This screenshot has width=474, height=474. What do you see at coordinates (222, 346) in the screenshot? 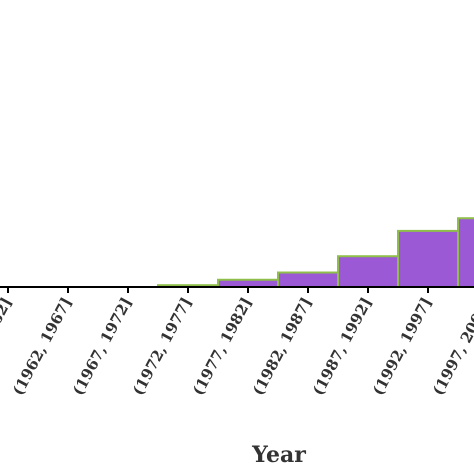
I see `x-tick-label-4: (1977, 1982]` at bounding box center [222, 346].